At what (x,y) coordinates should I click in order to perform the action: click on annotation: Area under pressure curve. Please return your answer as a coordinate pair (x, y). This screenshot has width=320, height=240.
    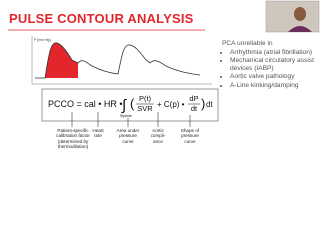
    Looking at the image, I should click on (128, 136).